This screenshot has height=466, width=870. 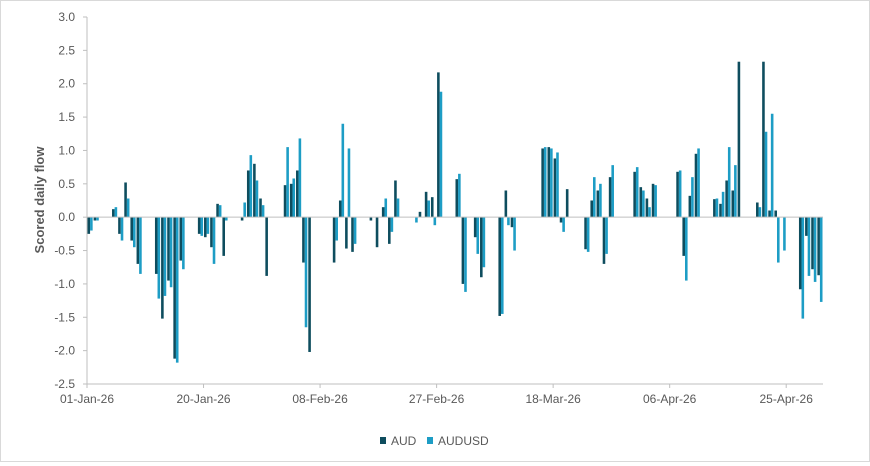 I want to click on y-tick-label: 1.0, so click(x=66, y=150).